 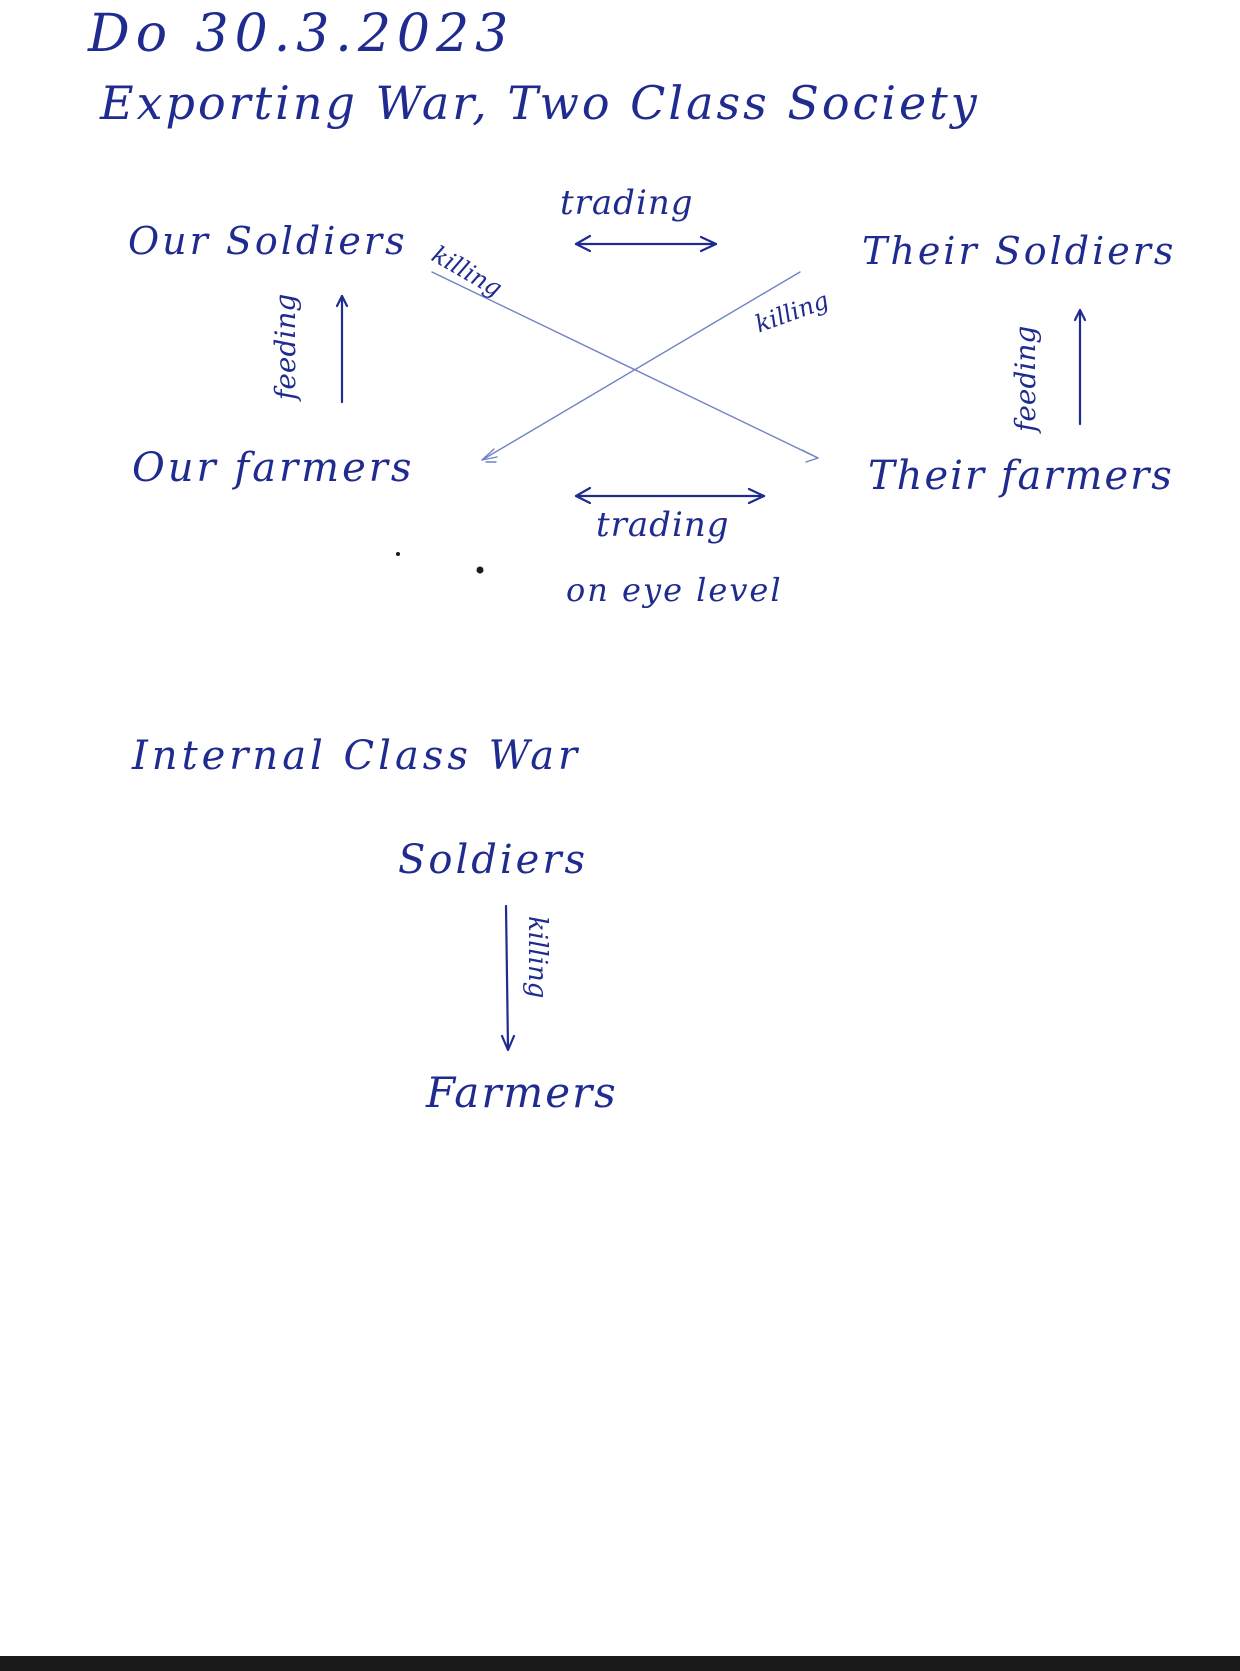 What do you see at coordinates (663, 525) in the screenshot?
I see `label-trading-farmers: trading` at bounding box center [663, 525].